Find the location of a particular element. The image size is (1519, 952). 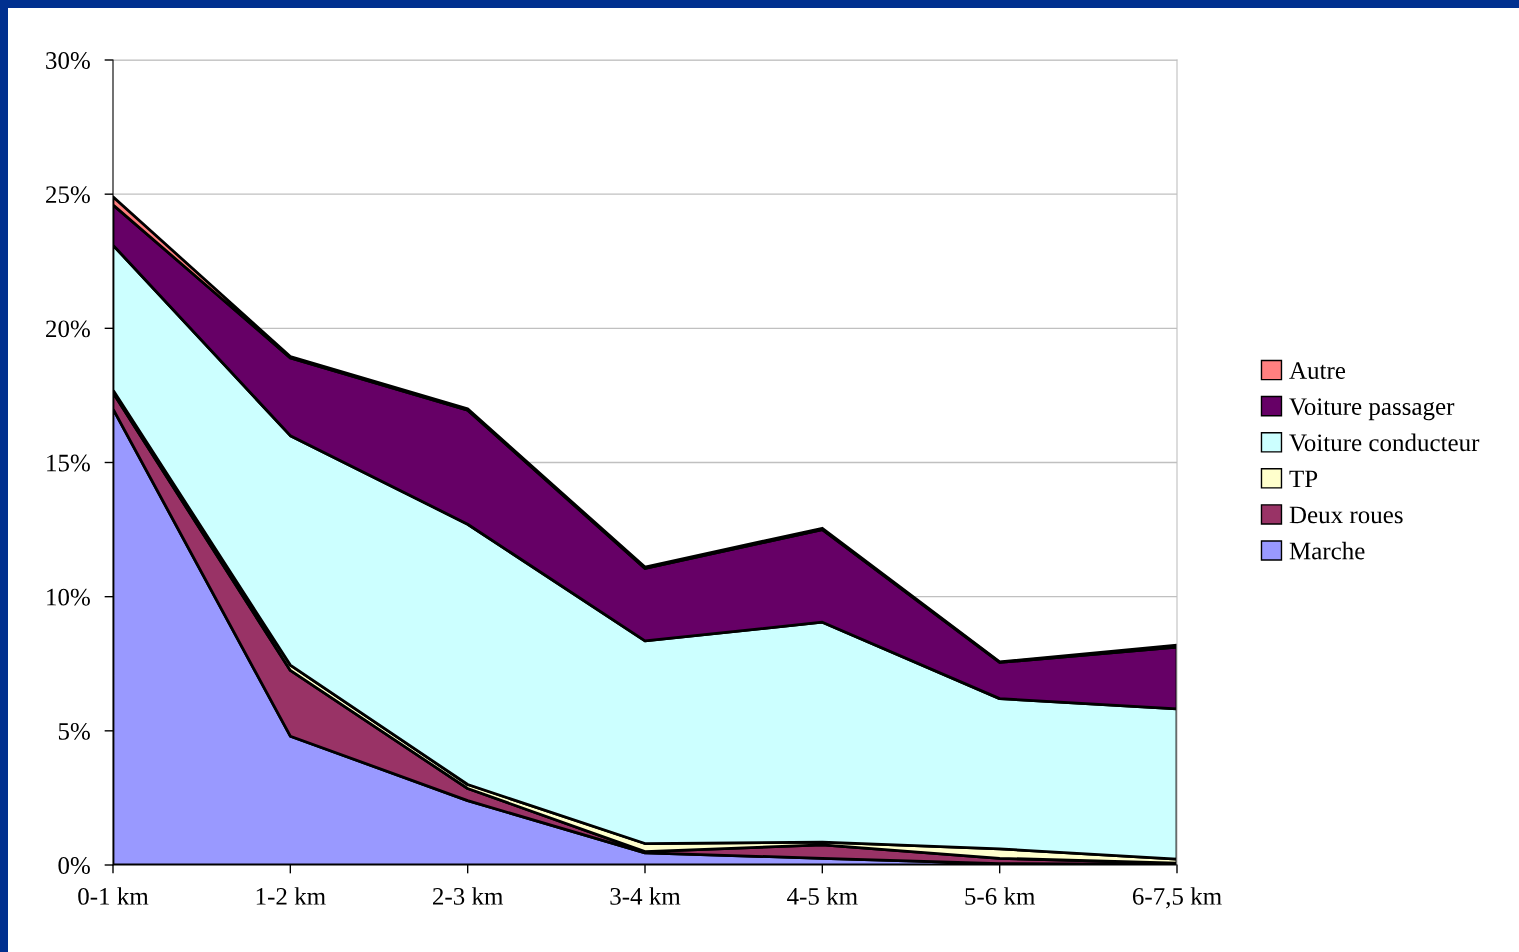

x-tick-label: 1-2 km is located at coordinates (291, 896).